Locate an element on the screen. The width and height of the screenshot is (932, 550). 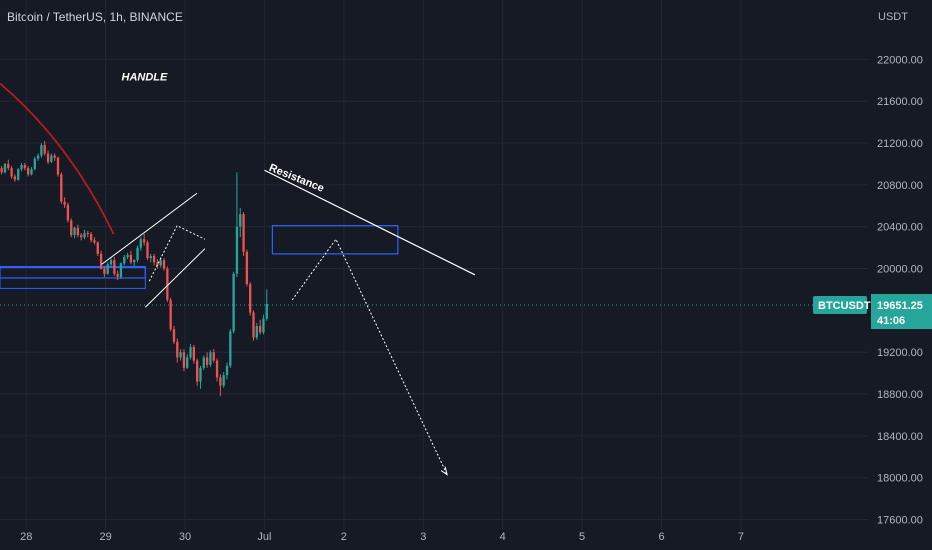
candlestick-series is located at coordinates (134, 268).